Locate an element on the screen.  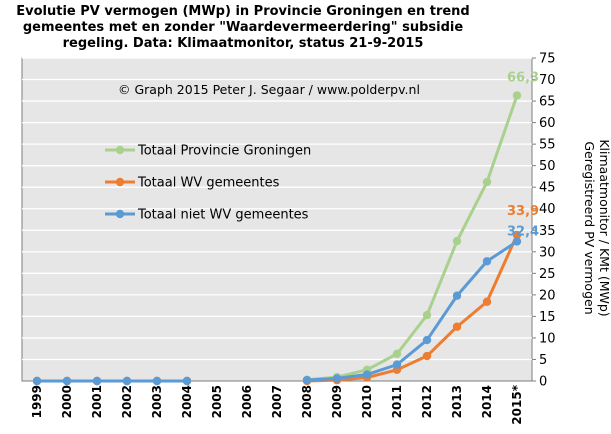
y-tick-label: 60 is located at coordinates (547, 123).